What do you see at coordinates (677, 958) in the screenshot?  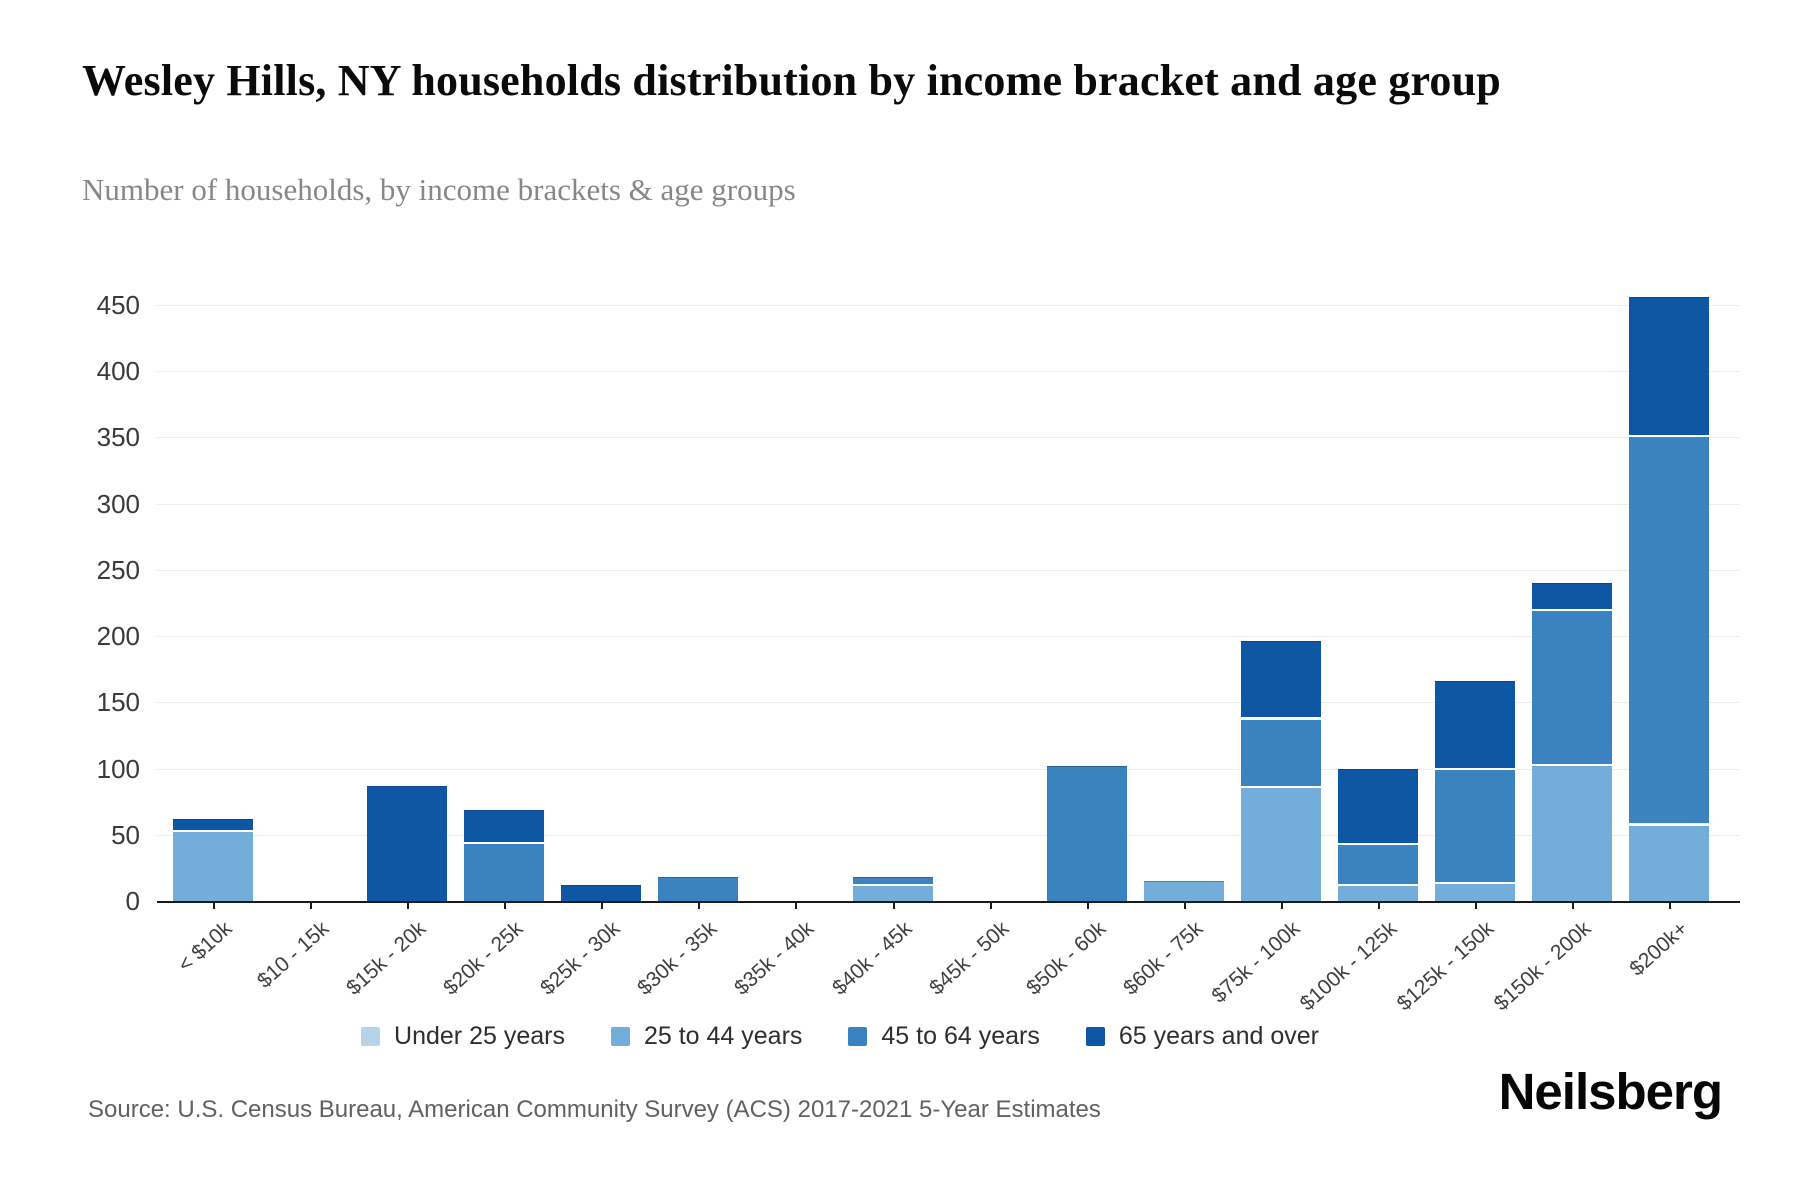 I see `x-axis-tick-label: $30k - 35k` at bounding box center [677, 958].